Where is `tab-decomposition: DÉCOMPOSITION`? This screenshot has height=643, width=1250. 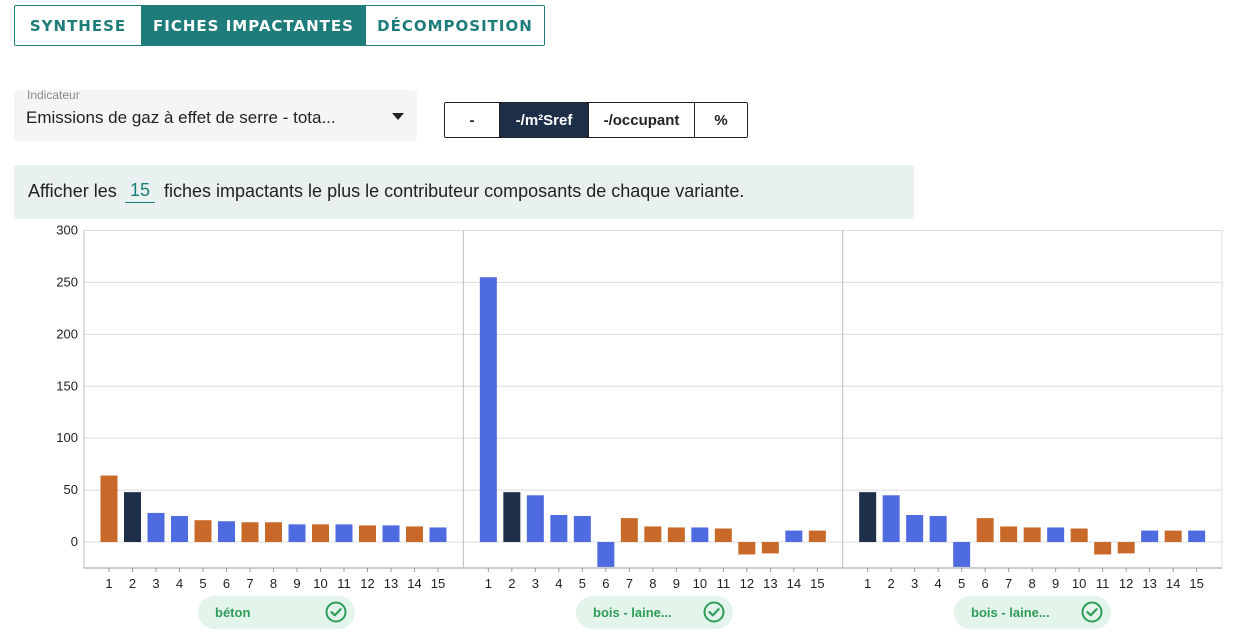
tab-decomposition: DÉCOMPOSITION is located at coordinates (454, 25).